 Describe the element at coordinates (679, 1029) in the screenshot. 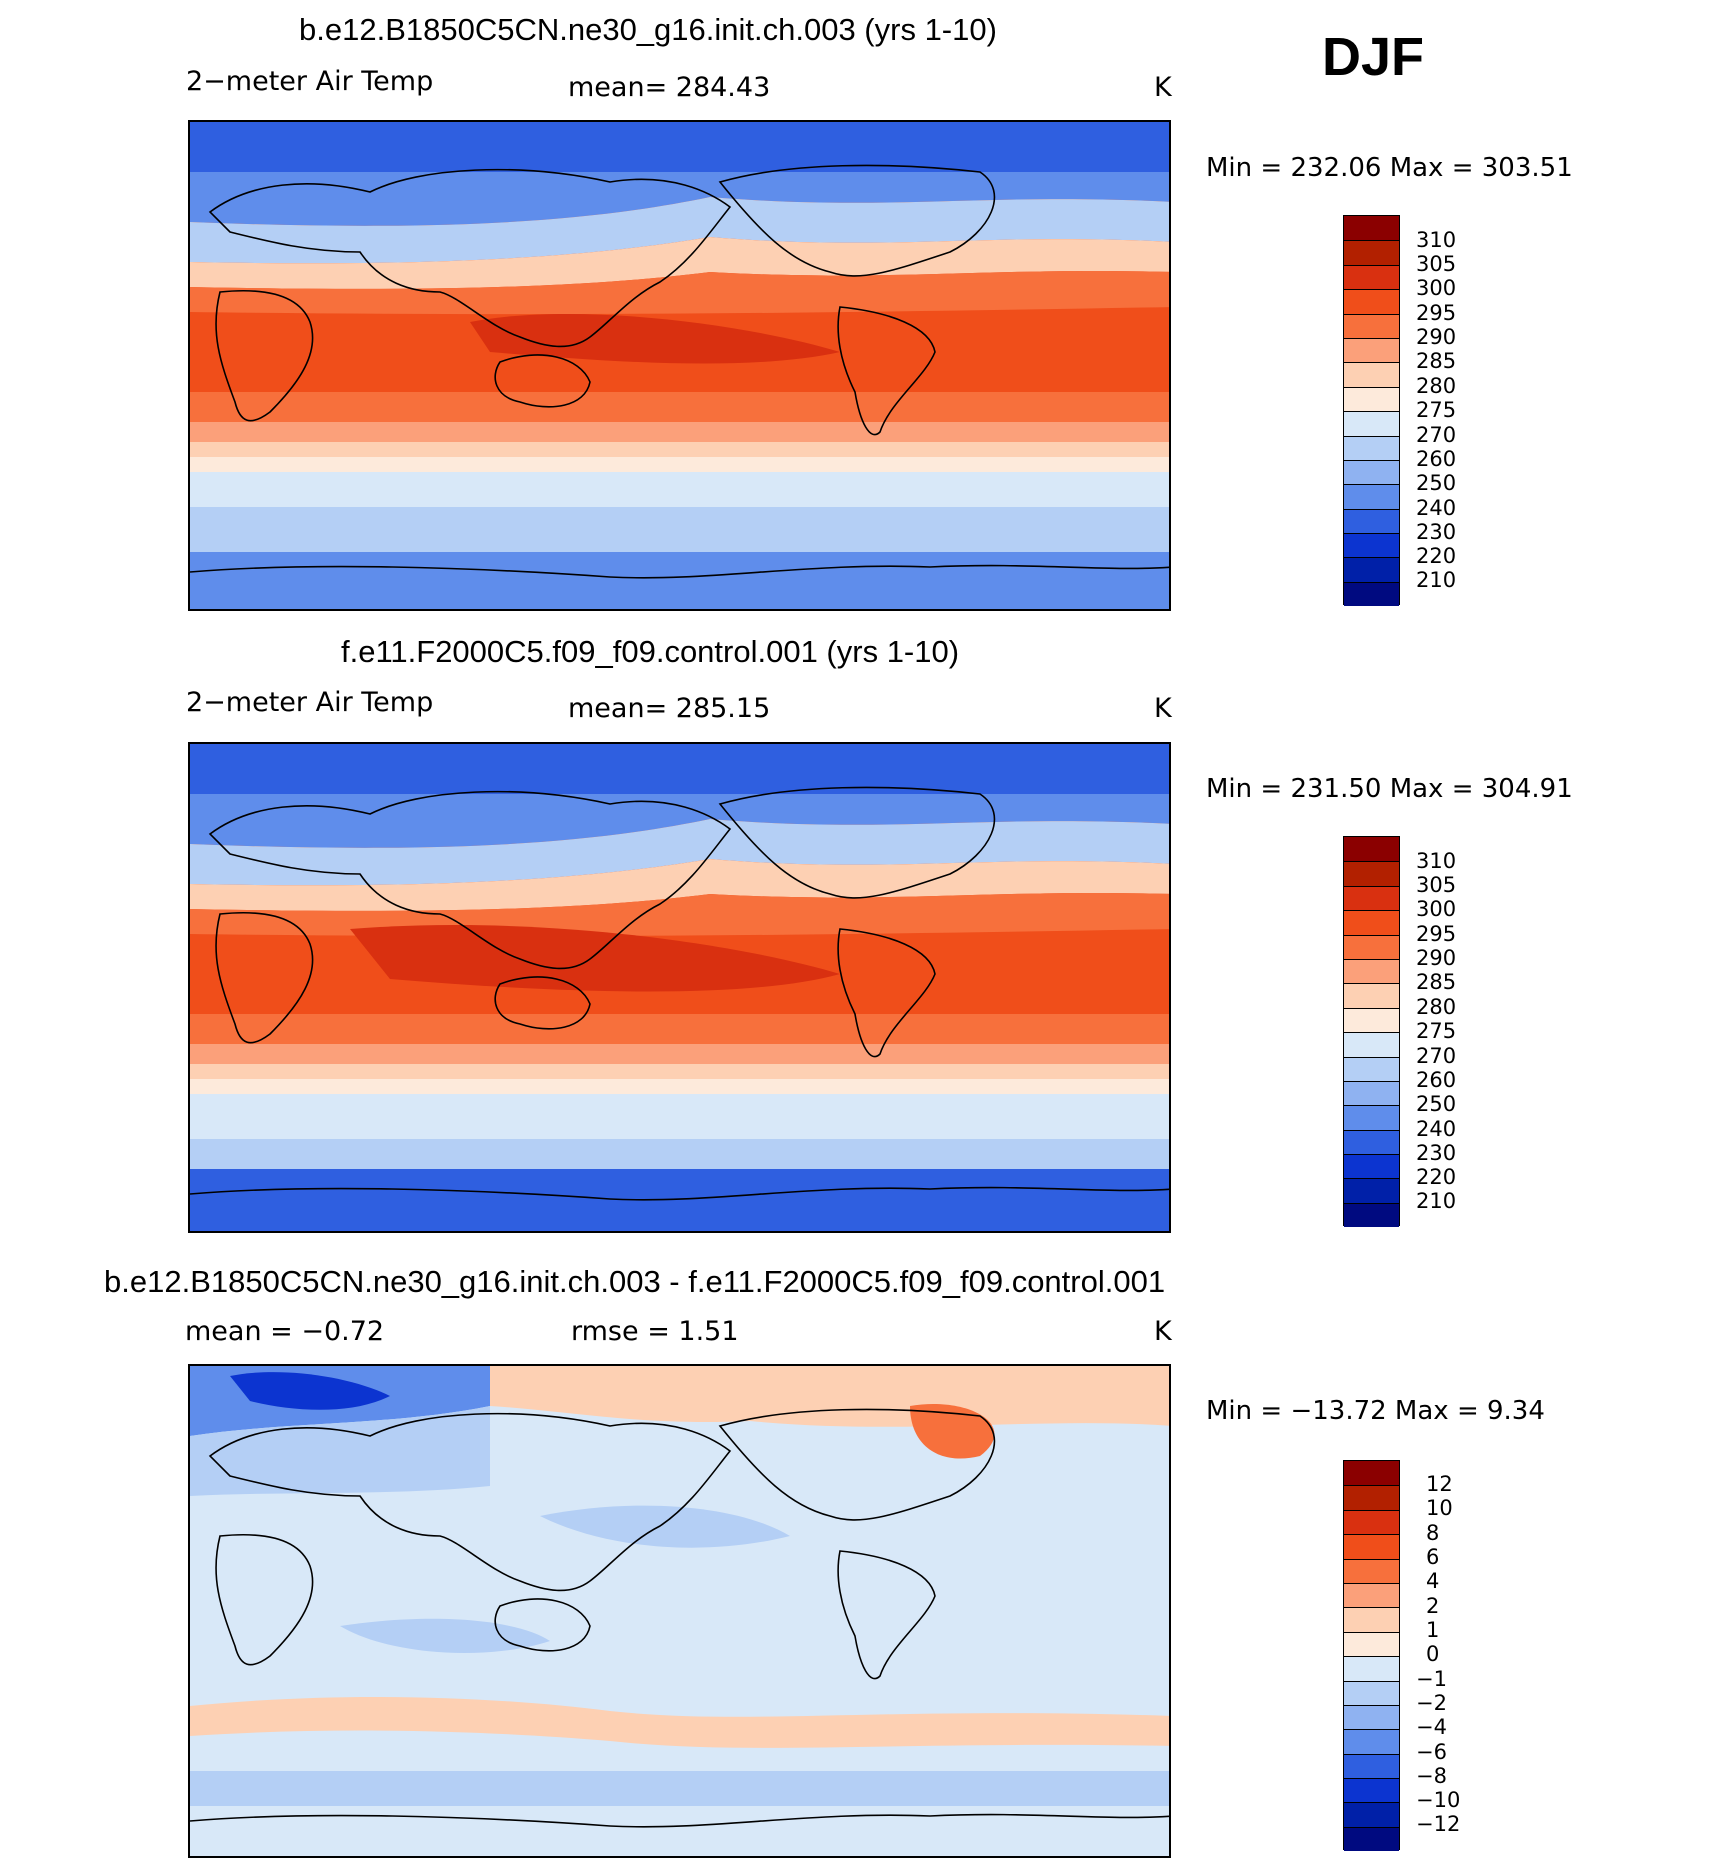

I see `p2-band-swarm` at that location.